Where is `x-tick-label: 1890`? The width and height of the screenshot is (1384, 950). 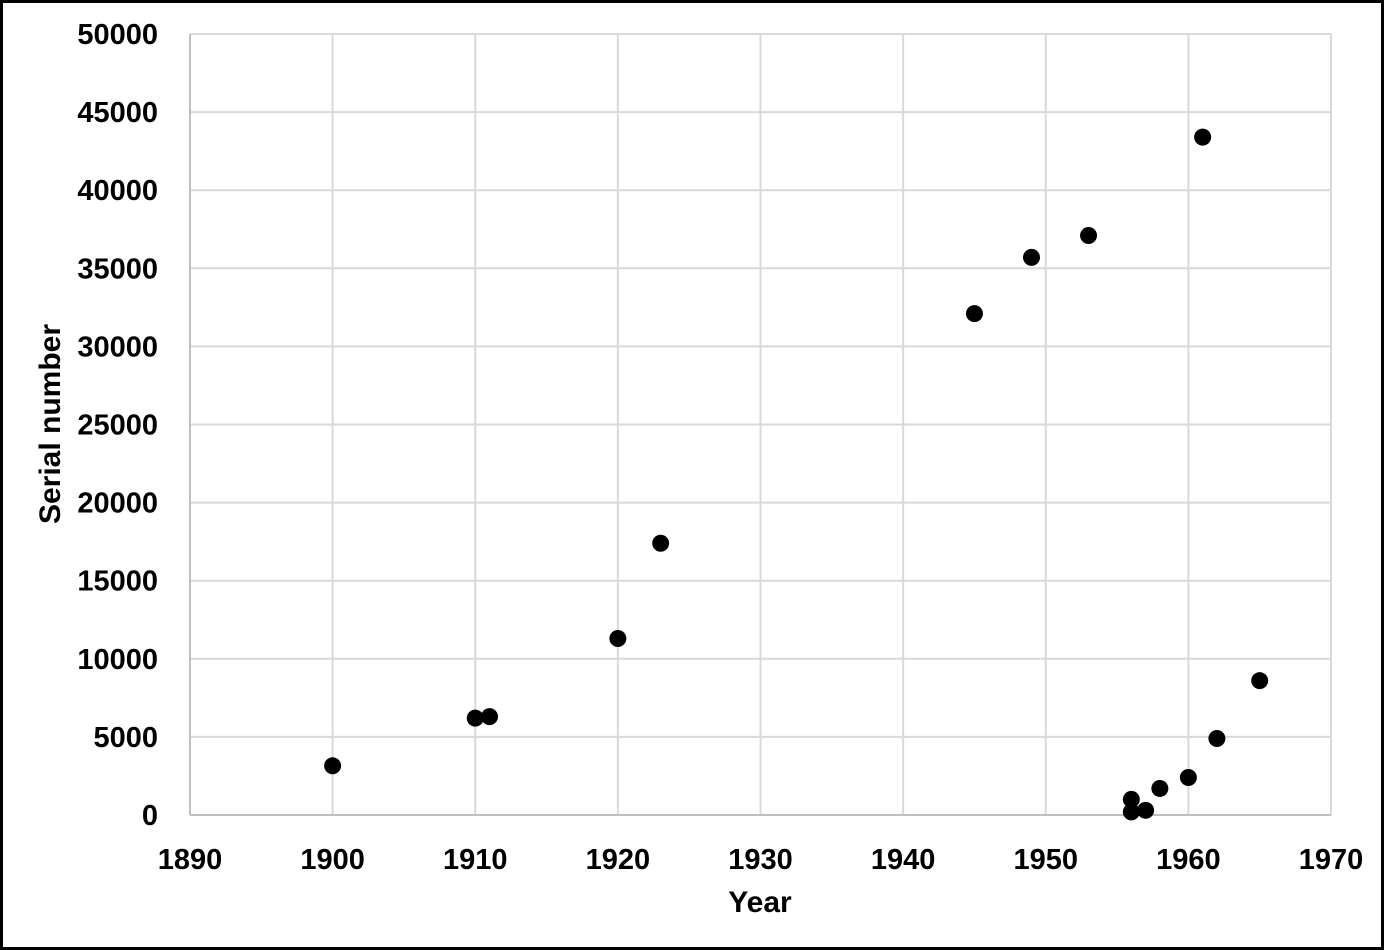 x-tick-label: 1890 is located at coordinates (190, 860).